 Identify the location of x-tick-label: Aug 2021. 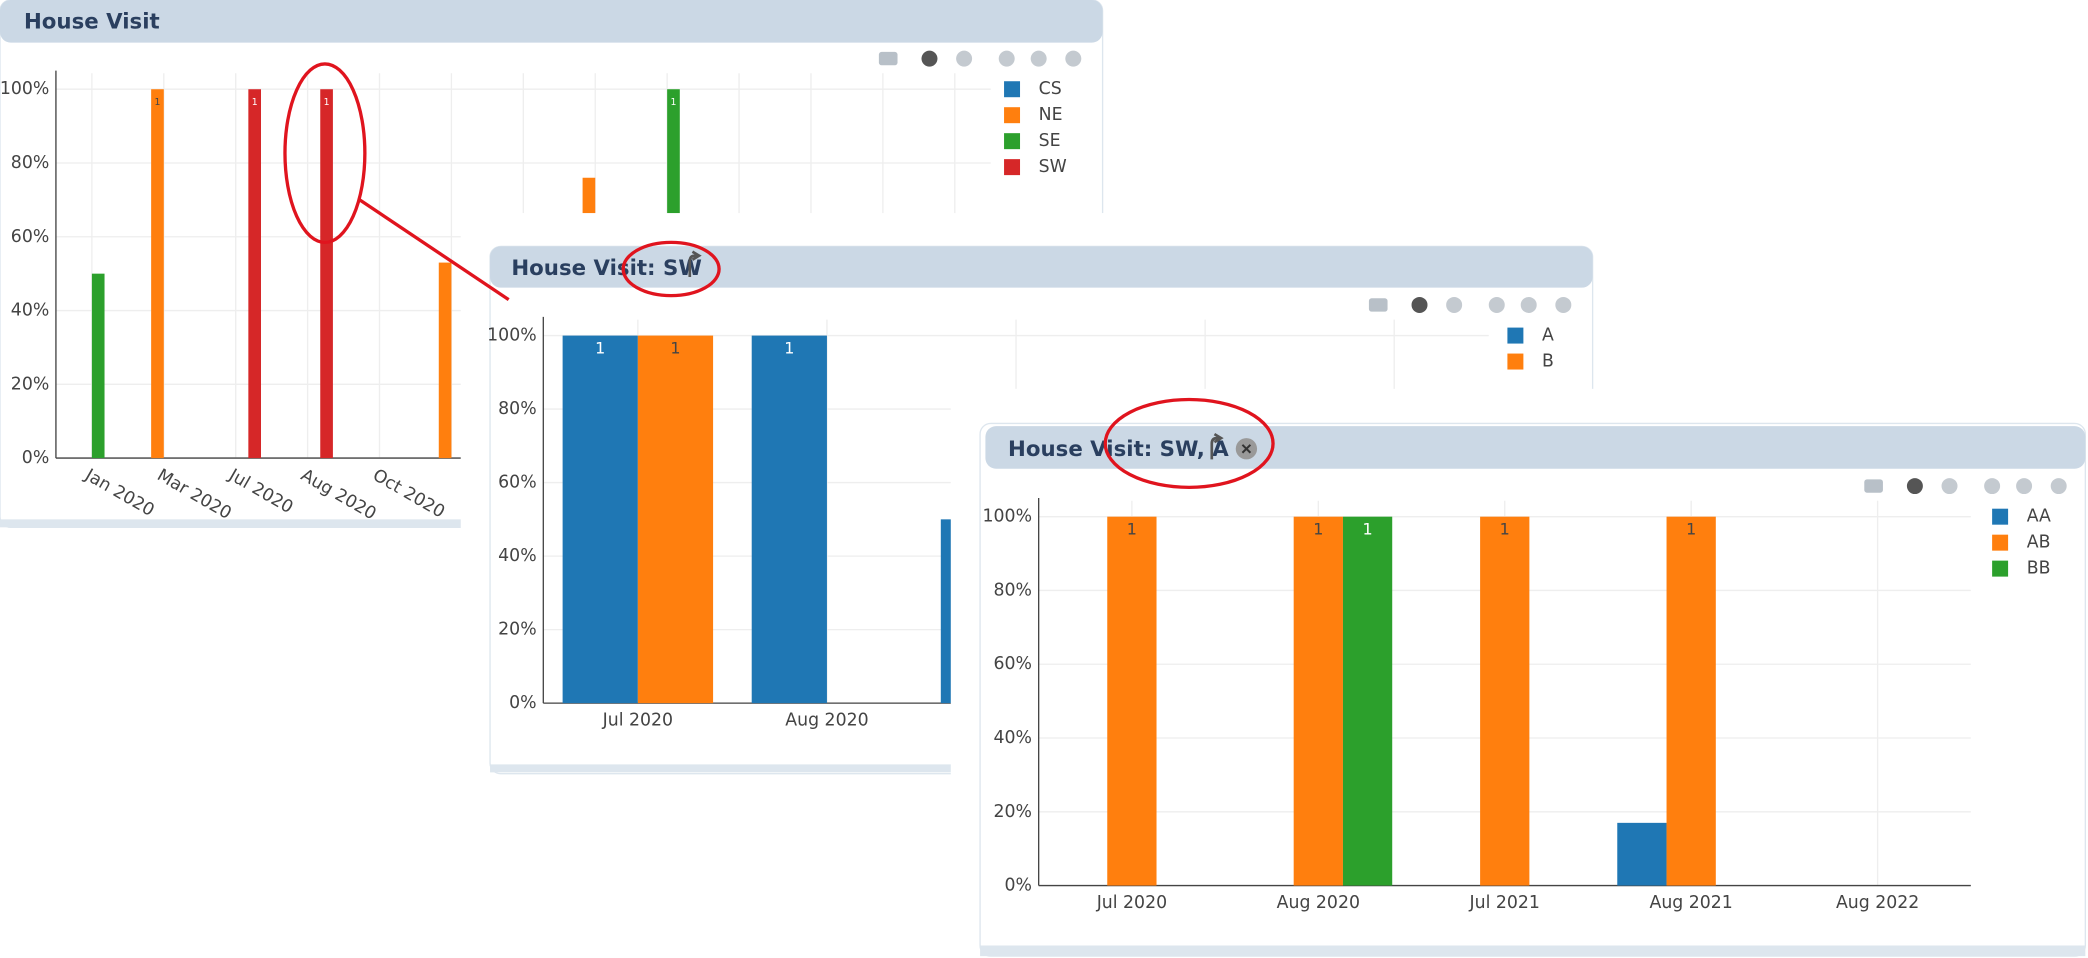
(1691, 903).